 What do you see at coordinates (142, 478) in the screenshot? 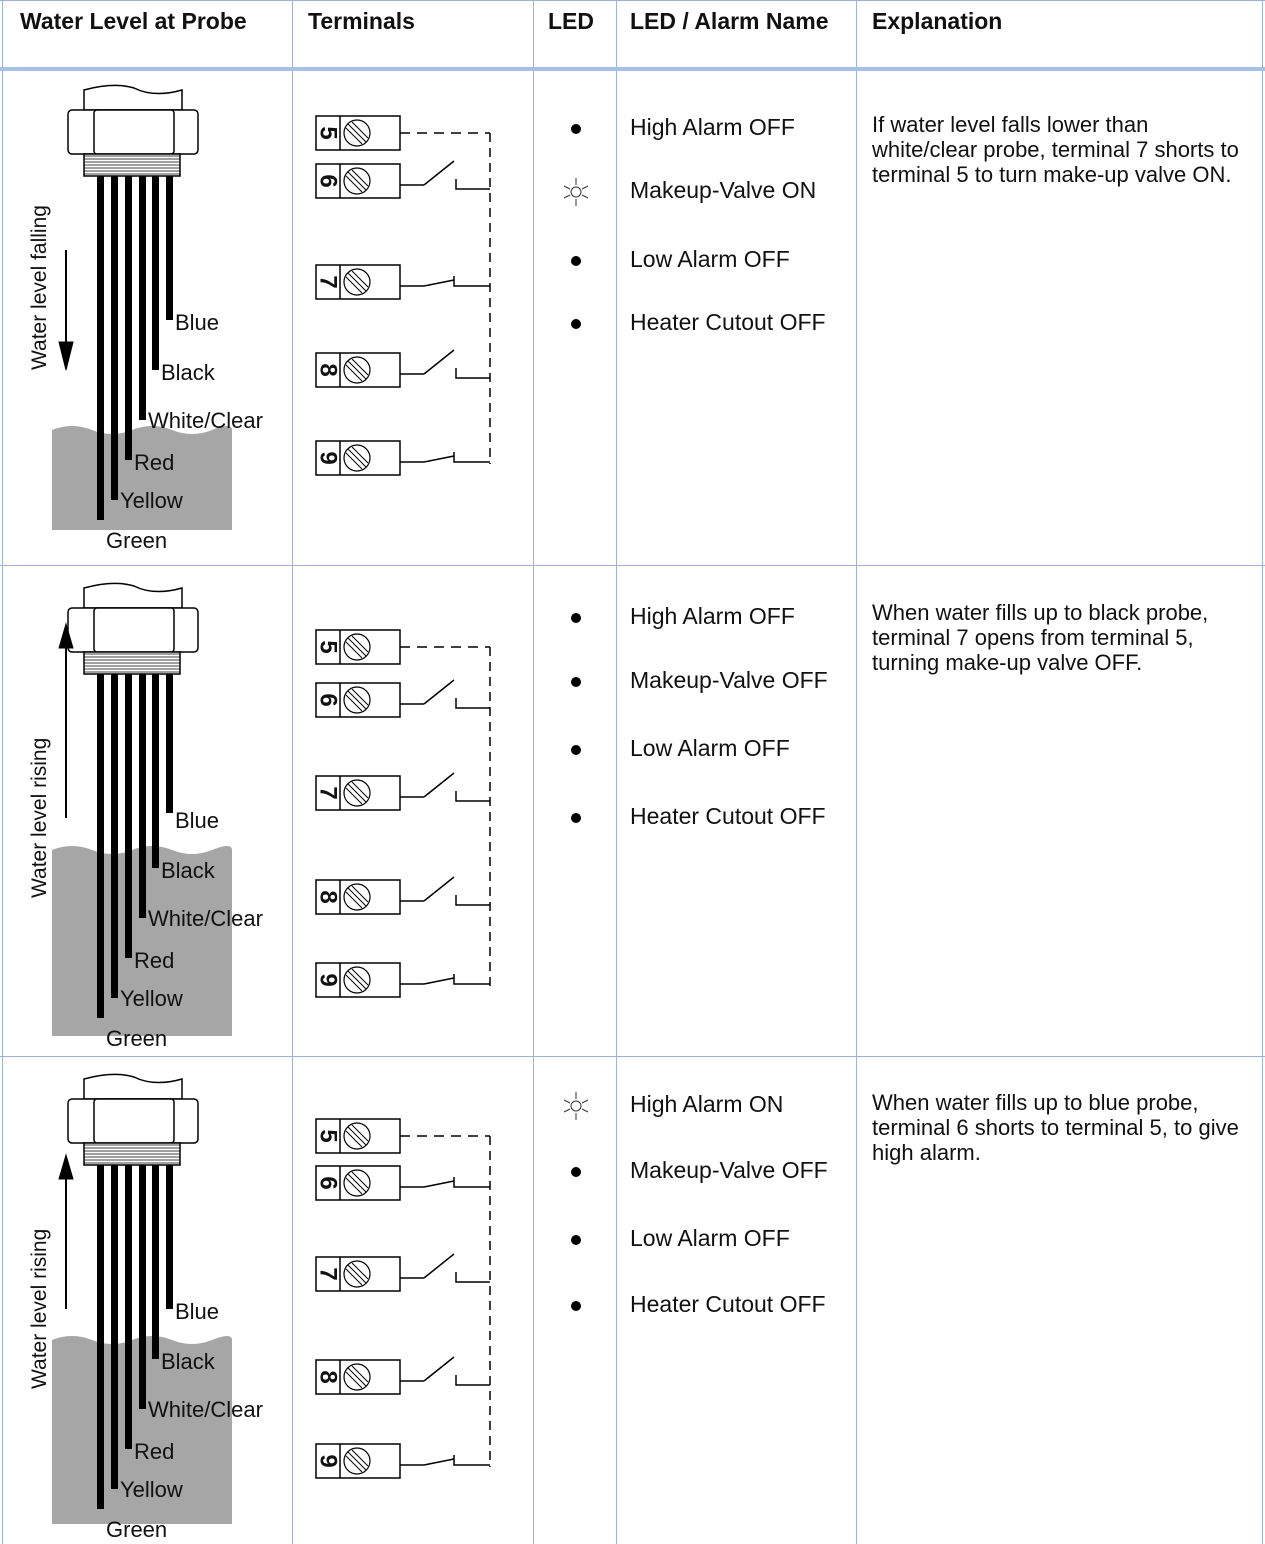
I see `water-body` at bounding box center [142, 478].